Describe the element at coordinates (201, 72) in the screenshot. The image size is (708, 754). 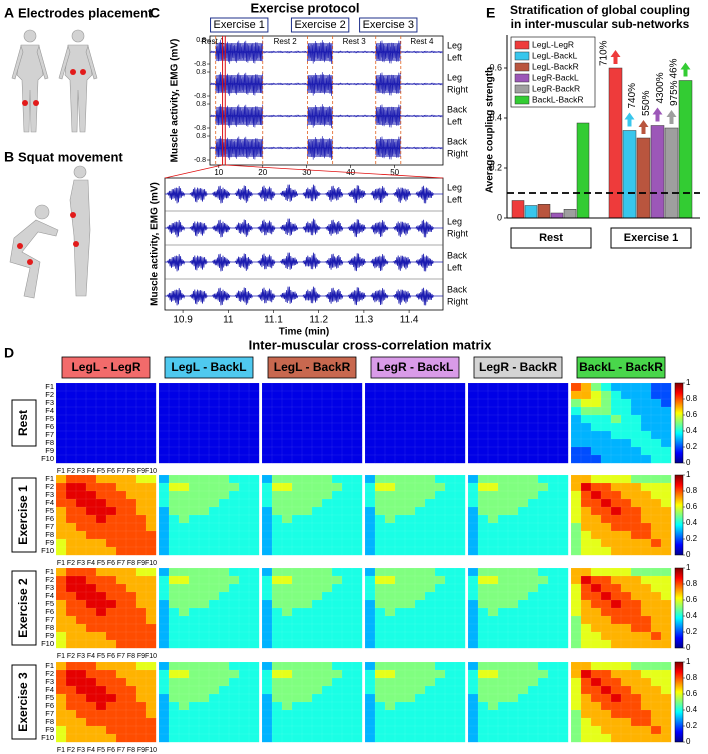
I see `y-tick-label: 0.8` at that location.